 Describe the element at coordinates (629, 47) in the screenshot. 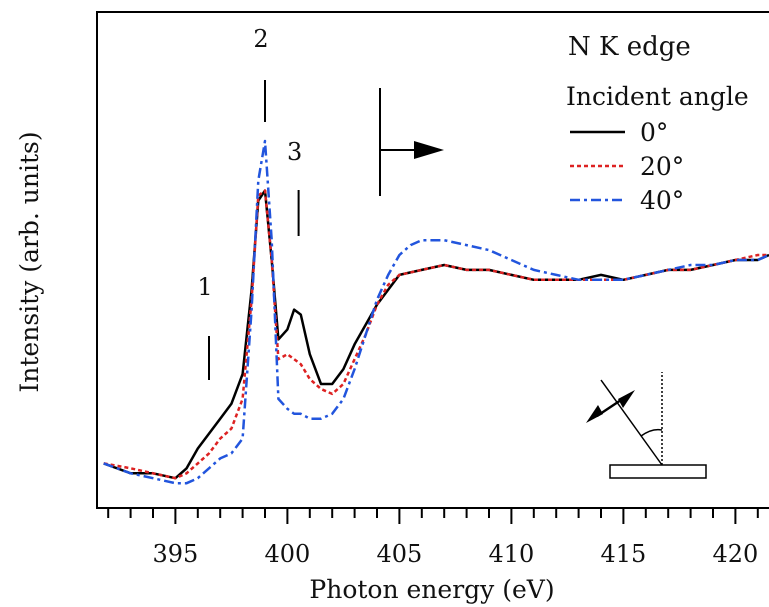

I see `chart-title: N K edge` at that location.